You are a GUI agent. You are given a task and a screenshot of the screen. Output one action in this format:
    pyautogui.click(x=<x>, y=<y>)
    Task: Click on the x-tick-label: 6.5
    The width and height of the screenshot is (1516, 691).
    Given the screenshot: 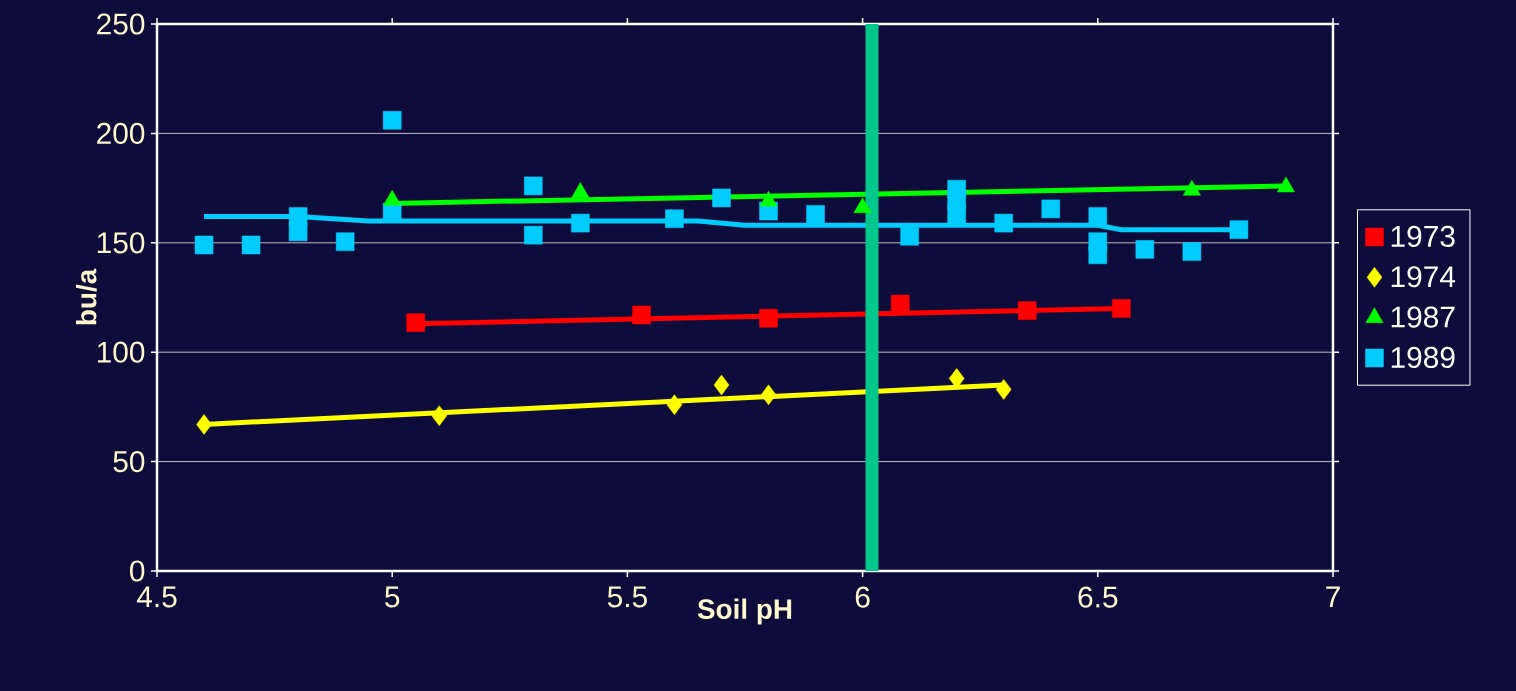 What is the action you would take?
    pyautogui.click(x=1098, y=597)
    